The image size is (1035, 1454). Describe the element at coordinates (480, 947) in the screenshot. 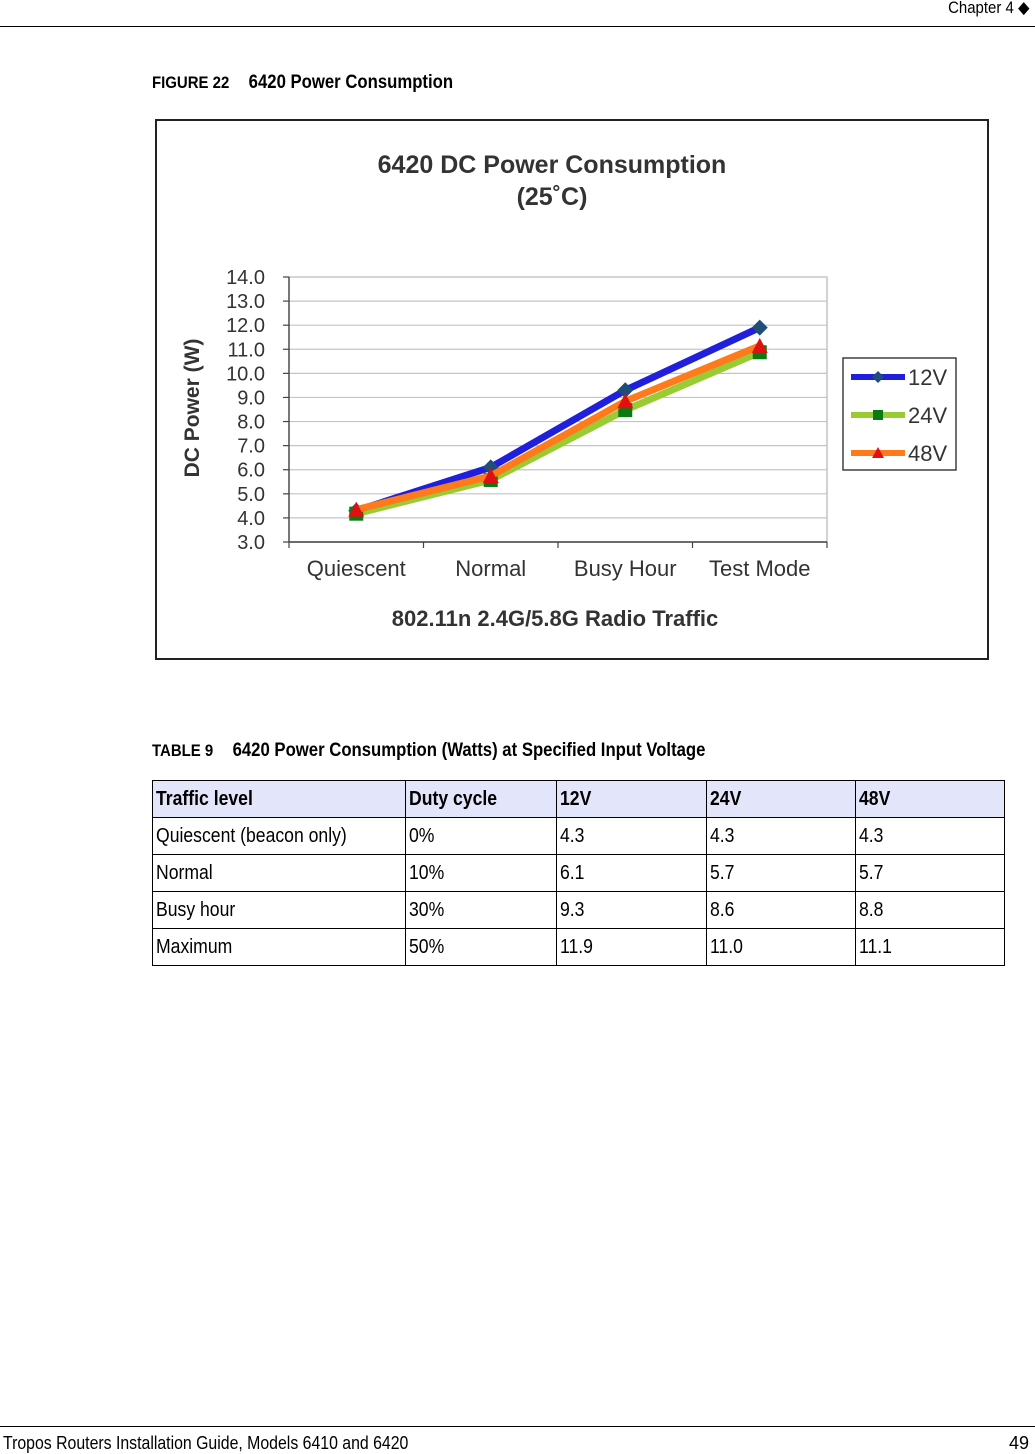

I see `table-cell: 50%` at that location.